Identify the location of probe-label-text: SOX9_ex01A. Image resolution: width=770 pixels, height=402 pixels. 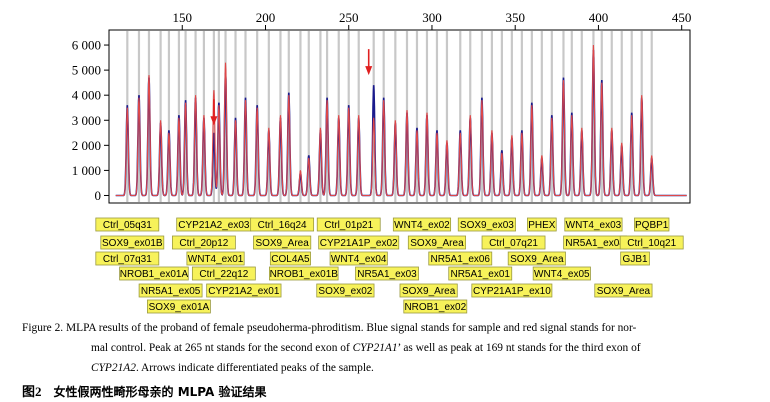
(179, 307).